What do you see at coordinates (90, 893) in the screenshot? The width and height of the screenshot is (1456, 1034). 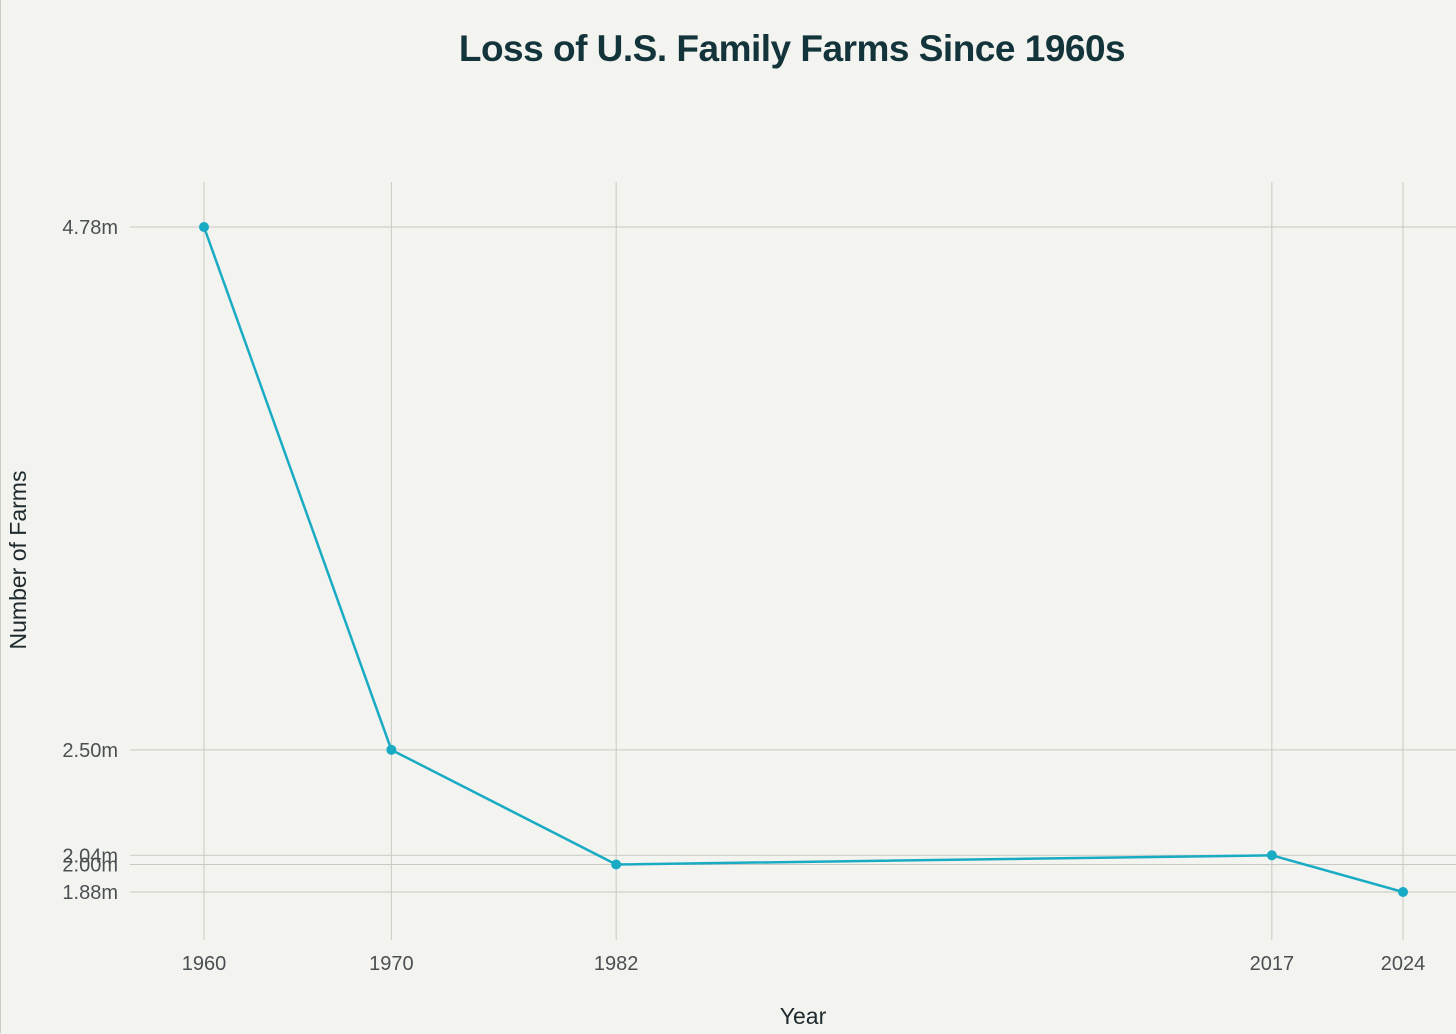 I see `y-tick-label: 1.88m` at bounding box center [90, 893].